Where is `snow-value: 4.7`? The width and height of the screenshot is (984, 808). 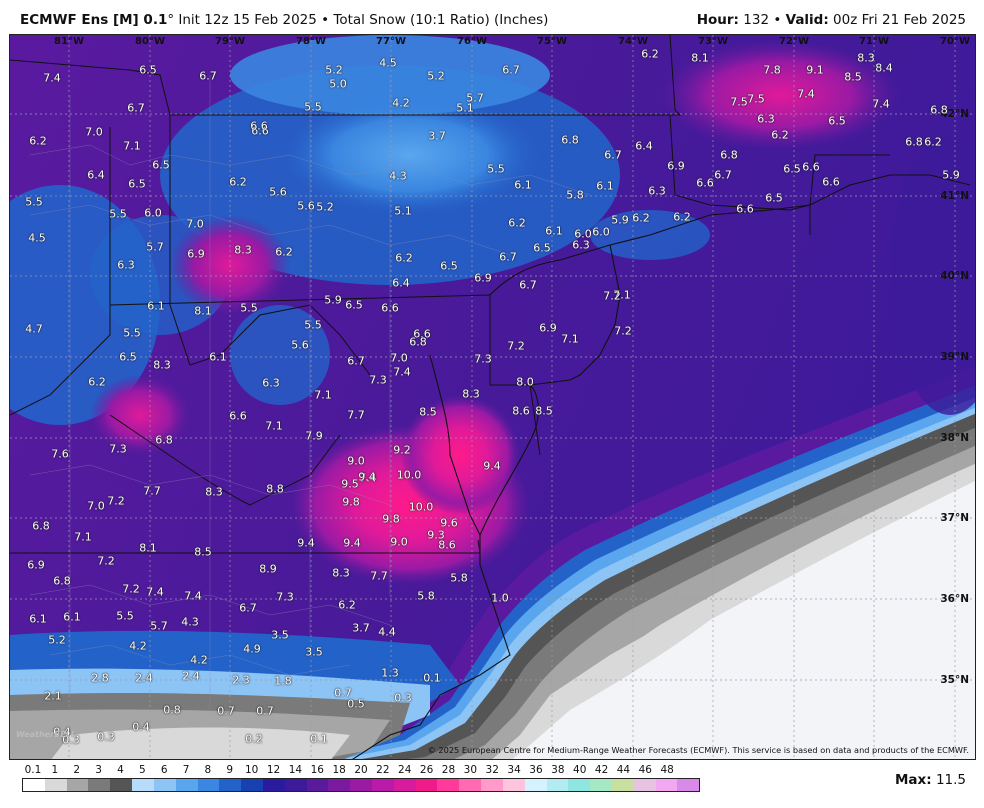 snow-value: 4.7 is located at coordinates (34, 329).